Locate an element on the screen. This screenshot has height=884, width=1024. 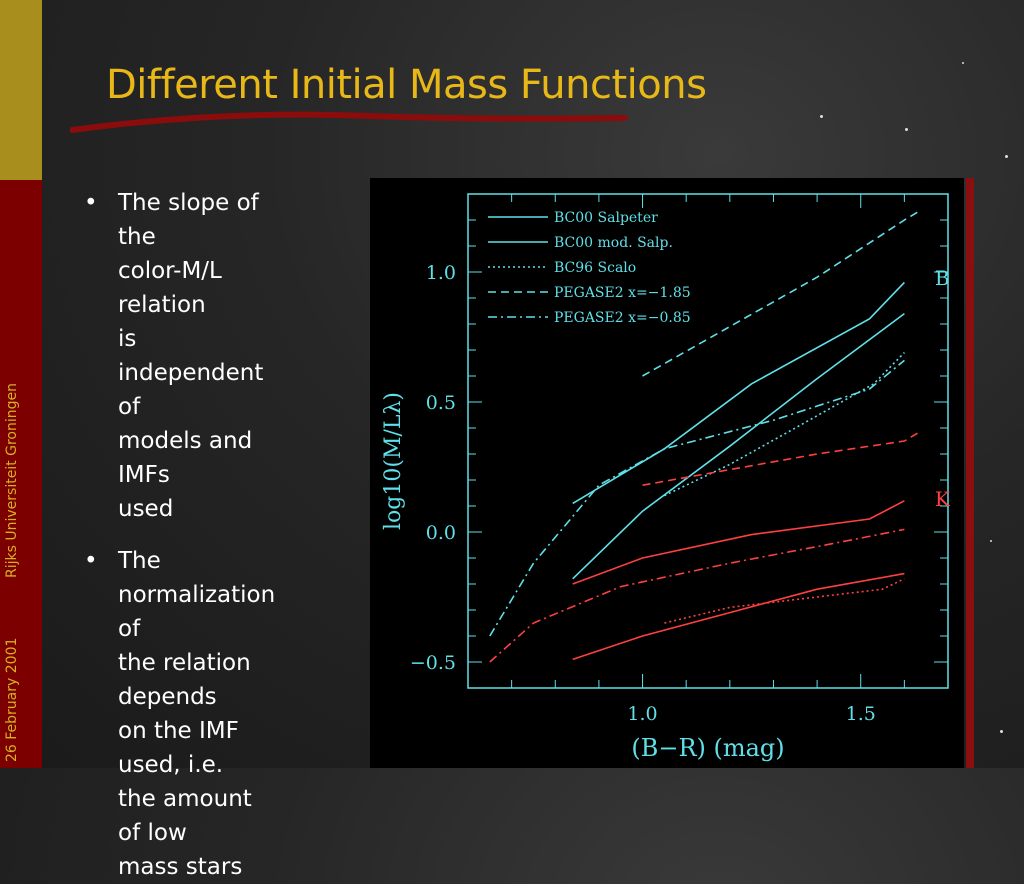
y-axis-label: log10(M/Lλ) is located at coordinates (393, 461).